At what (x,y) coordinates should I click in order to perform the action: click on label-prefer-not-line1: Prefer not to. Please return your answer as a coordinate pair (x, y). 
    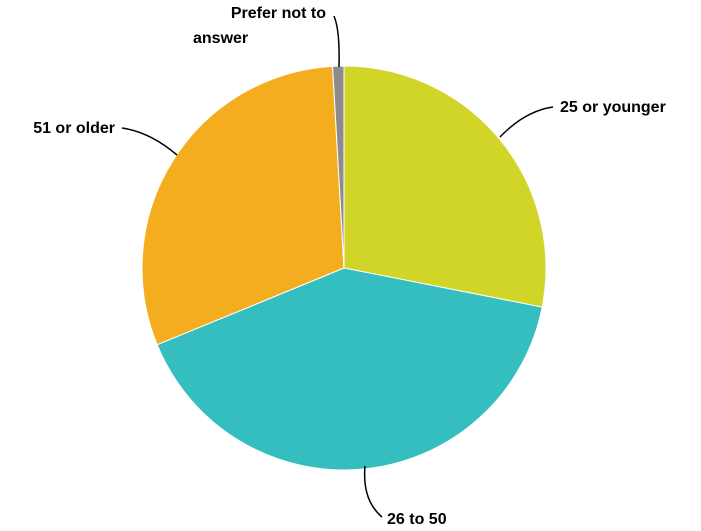
    Looking at the image, I should click on (278, 13).